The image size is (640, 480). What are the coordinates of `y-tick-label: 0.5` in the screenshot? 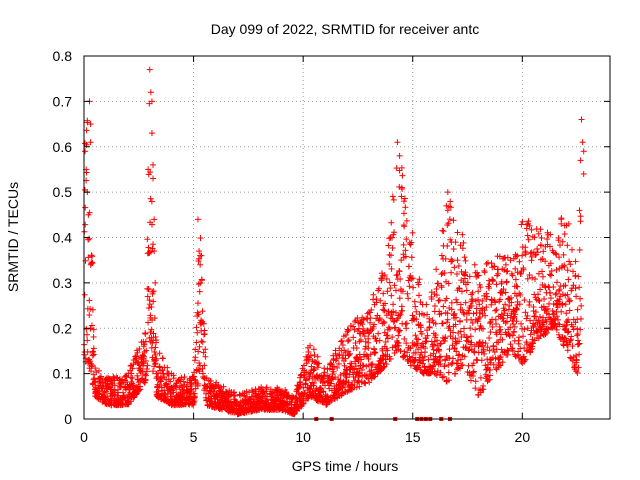 It's located at (63, 192).